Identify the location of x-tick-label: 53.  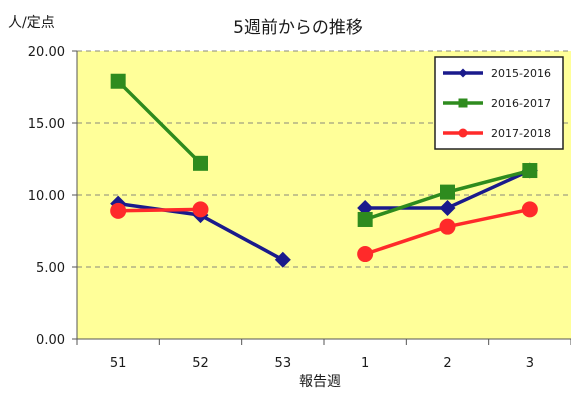
(283, 363).